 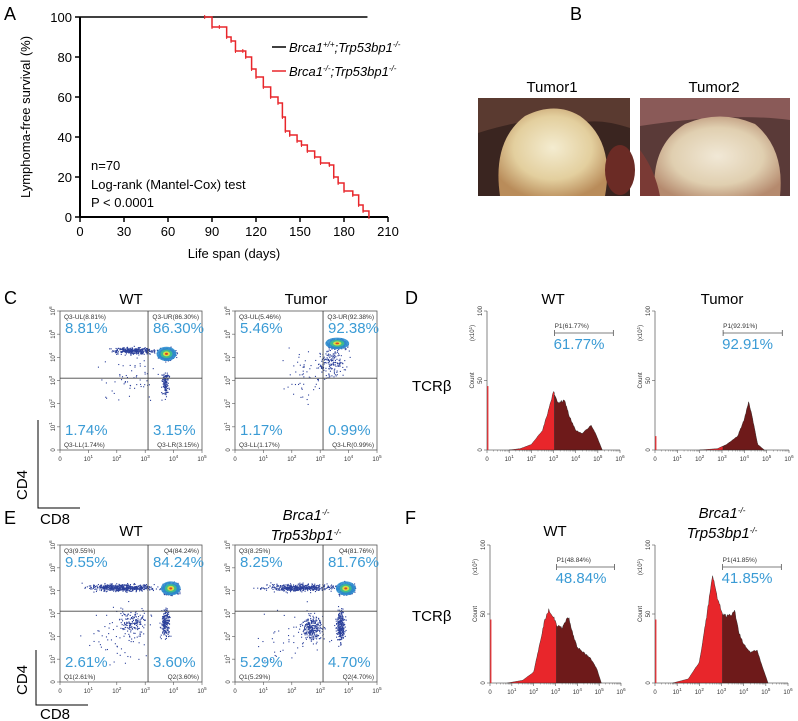 What do you see at coordinates (65, 57) in the screenshot?
I see `y-tick-label: 80` at bounding box center [65, 57].